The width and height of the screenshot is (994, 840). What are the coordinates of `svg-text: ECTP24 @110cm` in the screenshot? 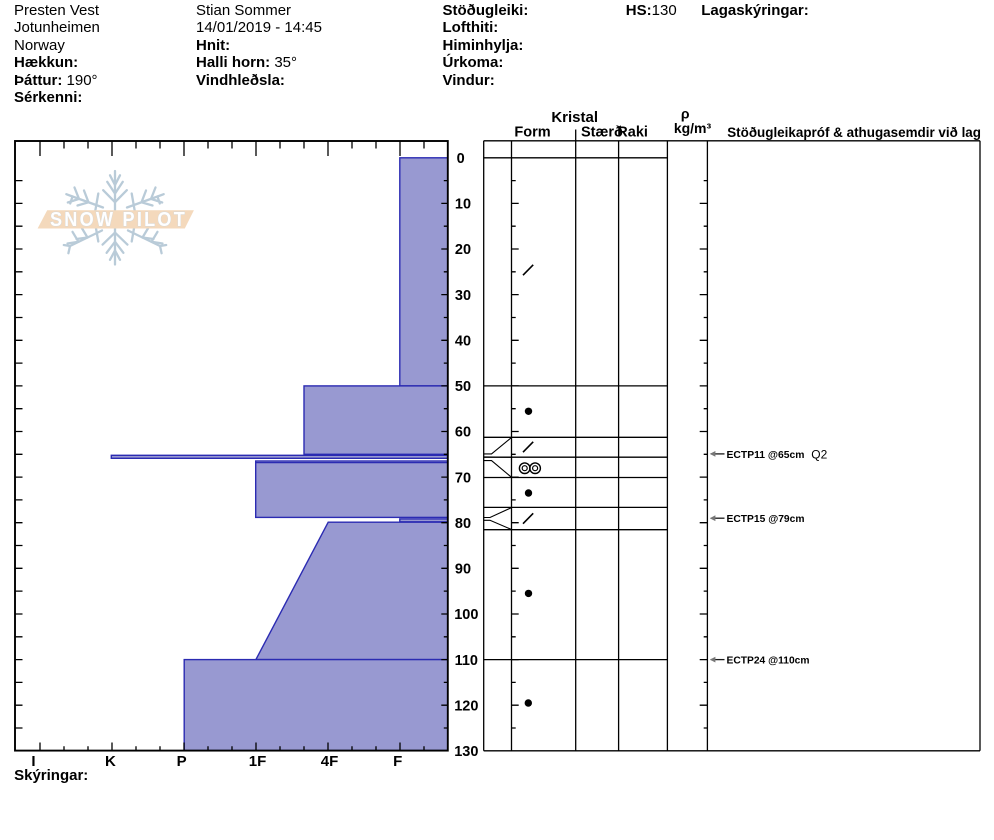 It's located at (768, 661).